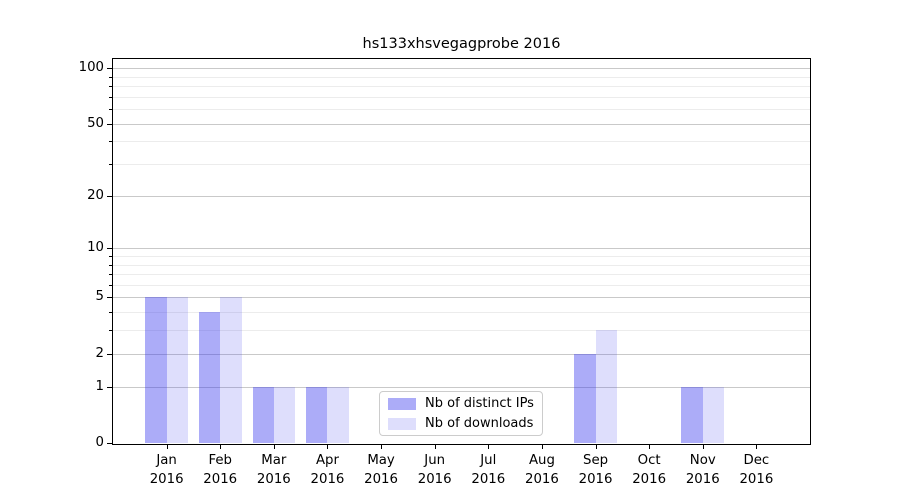 This screenshot has width=900, height=500. Describe the element at coordinates (702, 470) in the screenshot. I see `x-tick-label-nov: Nov 2016` at that location.